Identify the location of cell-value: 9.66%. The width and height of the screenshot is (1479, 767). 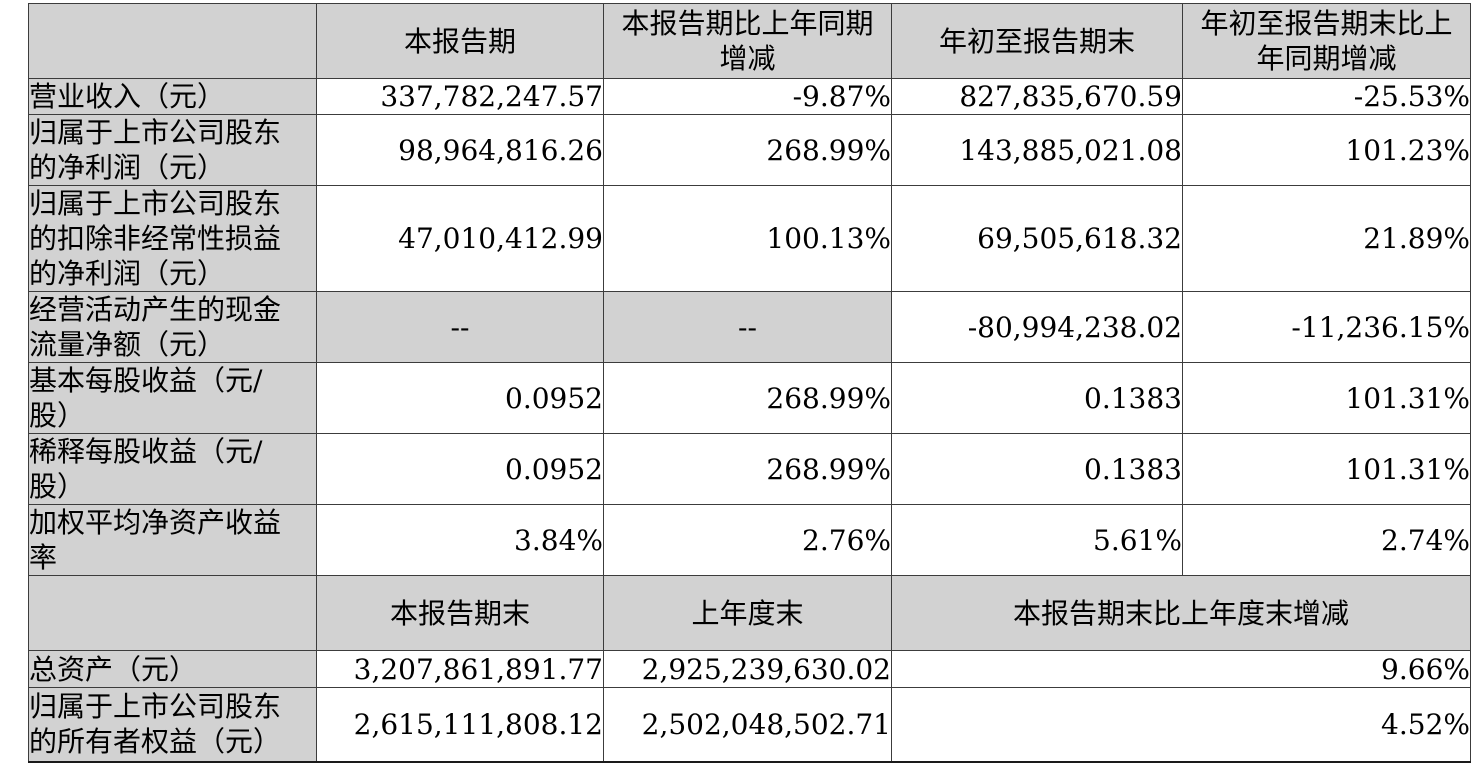
(1181, 669).